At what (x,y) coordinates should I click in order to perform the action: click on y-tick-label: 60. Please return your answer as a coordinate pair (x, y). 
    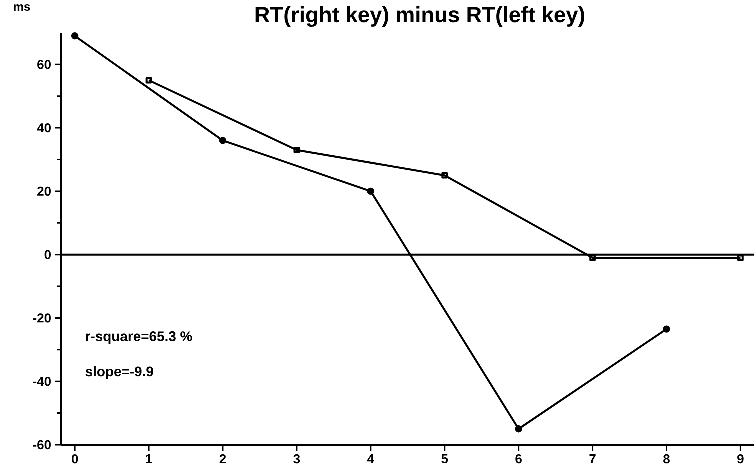
    Looking at the image, I should click on (44, 65).